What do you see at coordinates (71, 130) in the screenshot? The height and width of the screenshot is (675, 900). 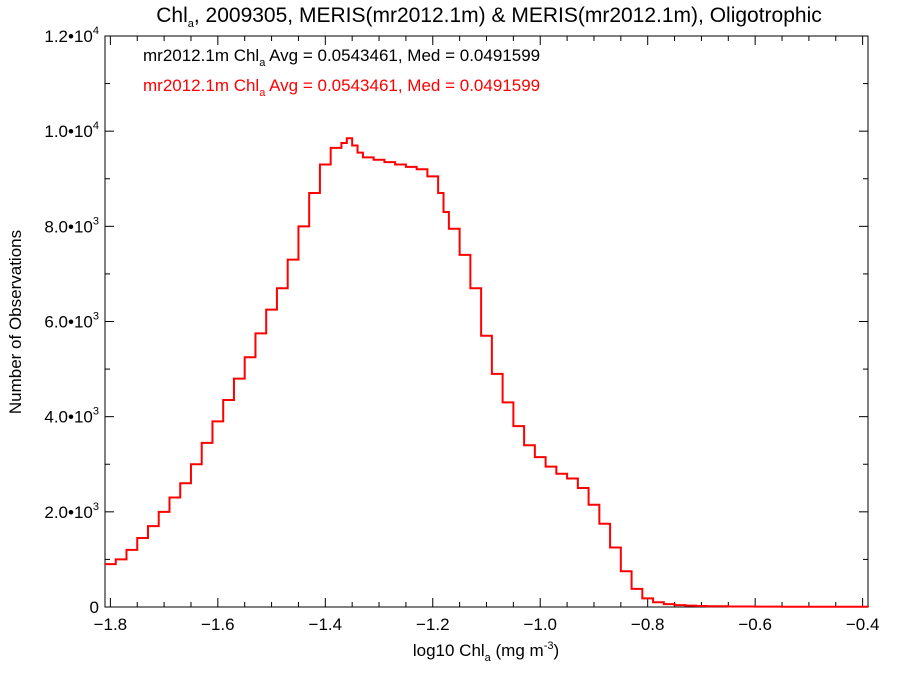 I see `y-tick-label: 1.0•104` at bounding box center [71, 130].